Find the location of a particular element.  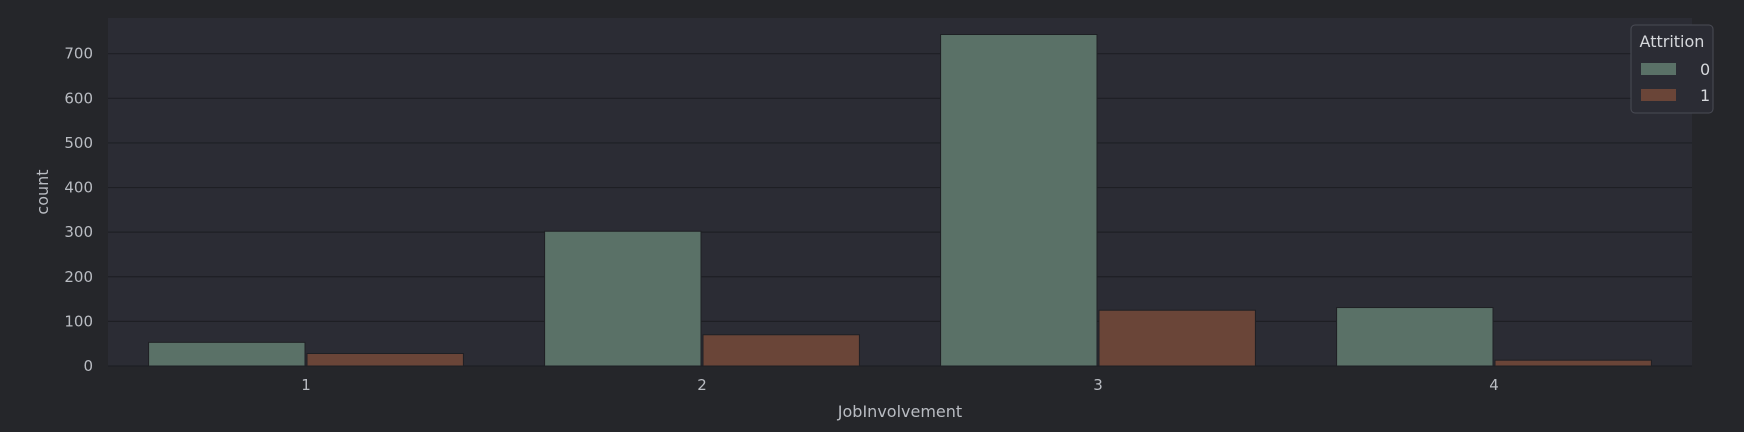

y-tick-label: 700 is located at coordinates (78, 54).